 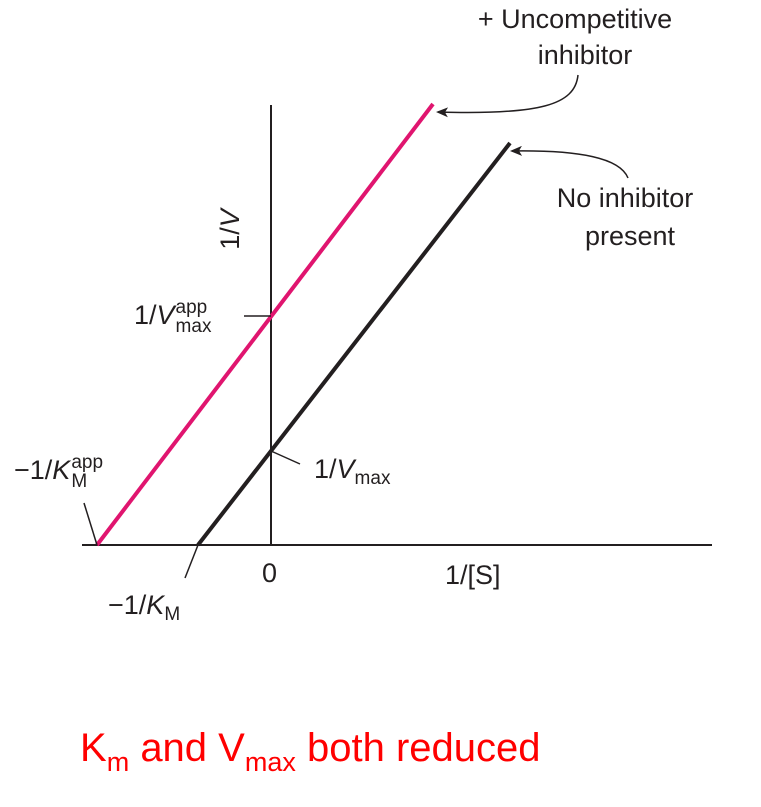 I want to click on vmax-app-label: 1/V app max, so click(x=172, y=317).